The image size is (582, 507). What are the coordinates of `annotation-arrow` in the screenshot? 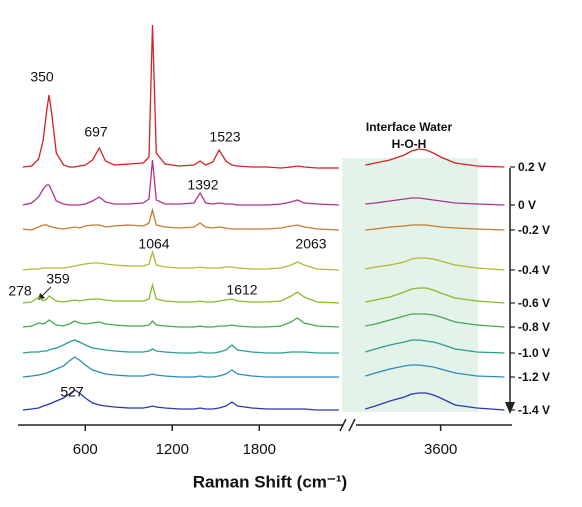 It's located at (46, 292).